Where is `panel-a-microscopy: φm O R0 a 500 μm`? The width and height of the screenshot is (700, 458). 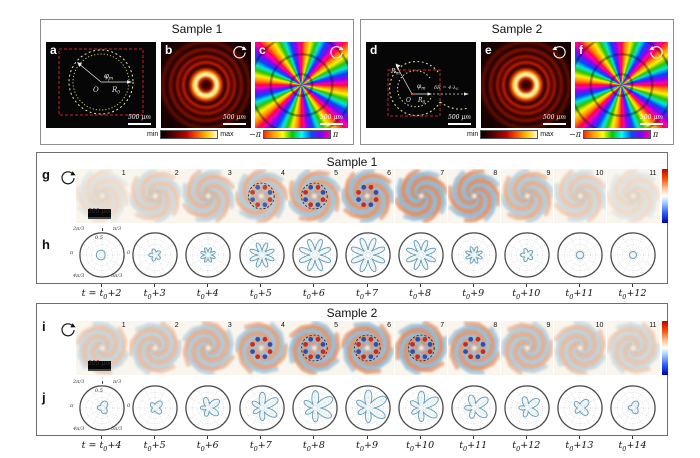
panel-a-microscopy: φm O R0 a 500 μm is located at coordinates (101, 85).